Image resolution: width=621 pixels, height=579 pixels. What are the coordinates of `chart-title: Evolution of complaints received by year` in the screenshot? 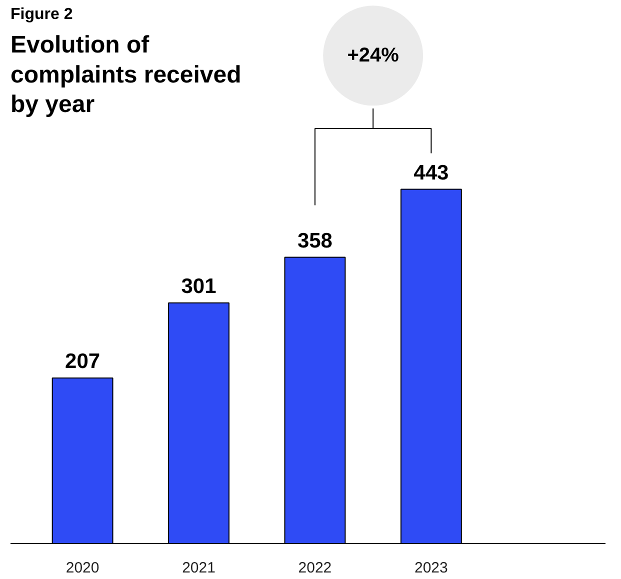 It's located at (126, 75).